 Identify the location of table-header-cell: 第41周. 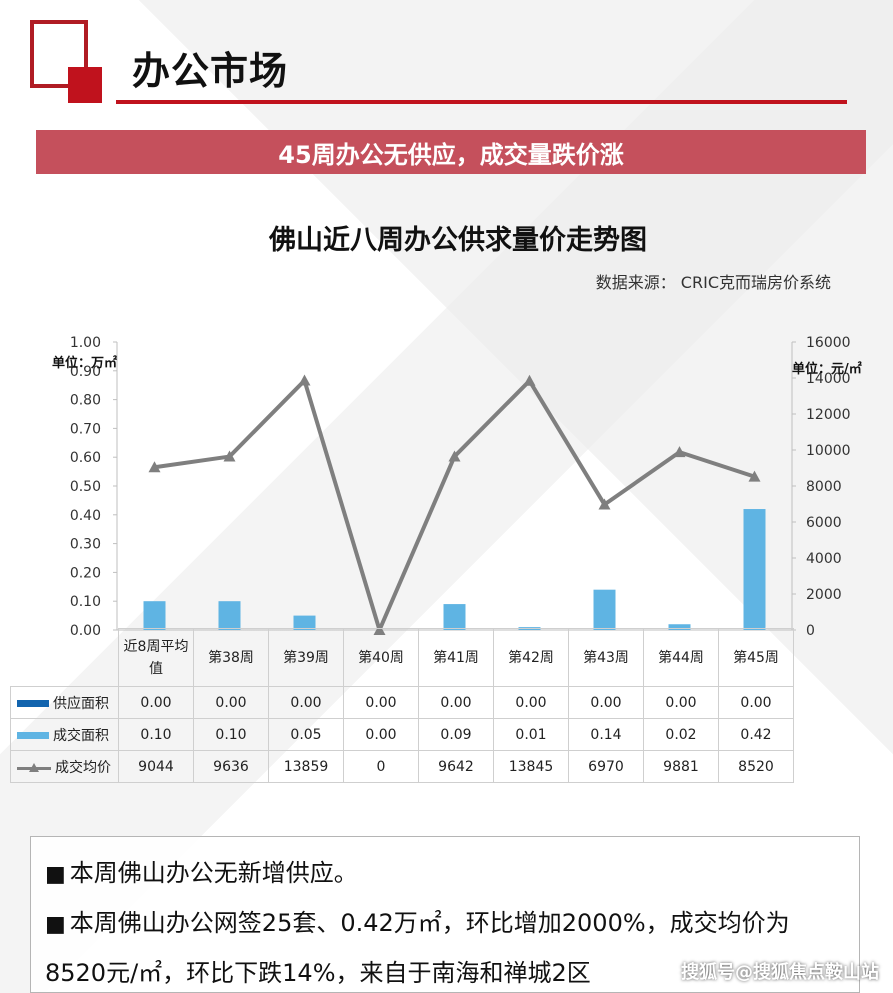
(456, 657).